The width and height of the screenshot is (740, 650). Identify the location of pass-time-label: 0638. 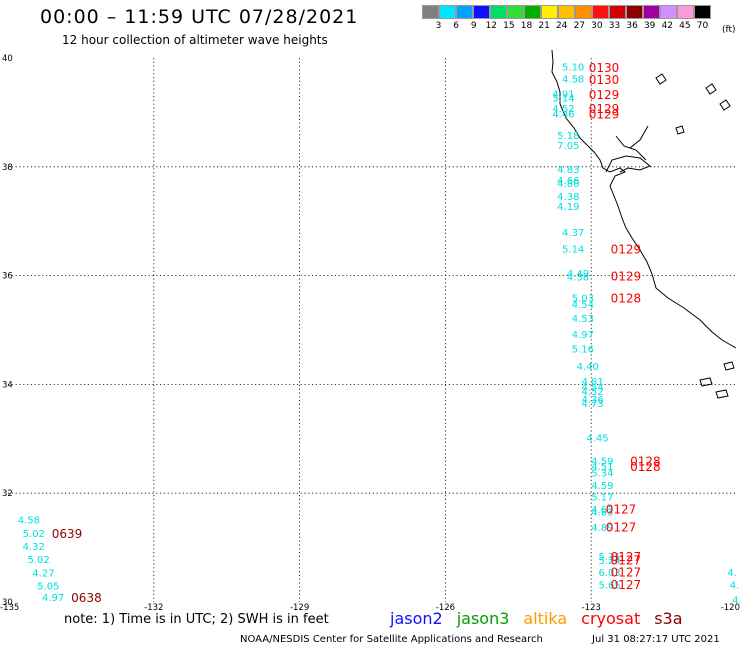
(86, 598).